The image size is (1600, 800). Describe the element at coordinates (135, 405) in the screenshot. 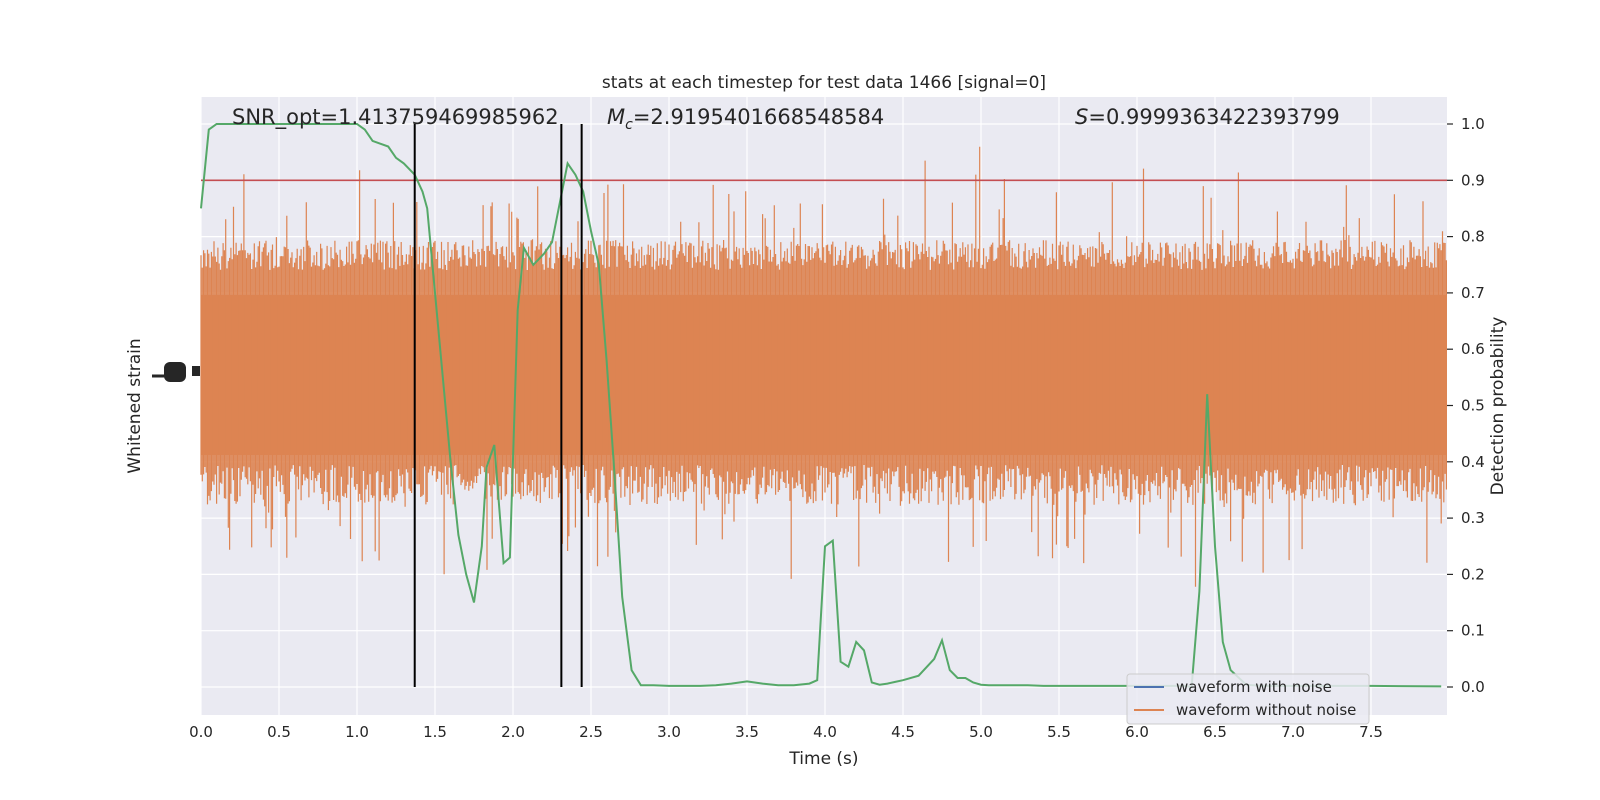

I see `y-axis-label-left: Whitened strain` at that location.